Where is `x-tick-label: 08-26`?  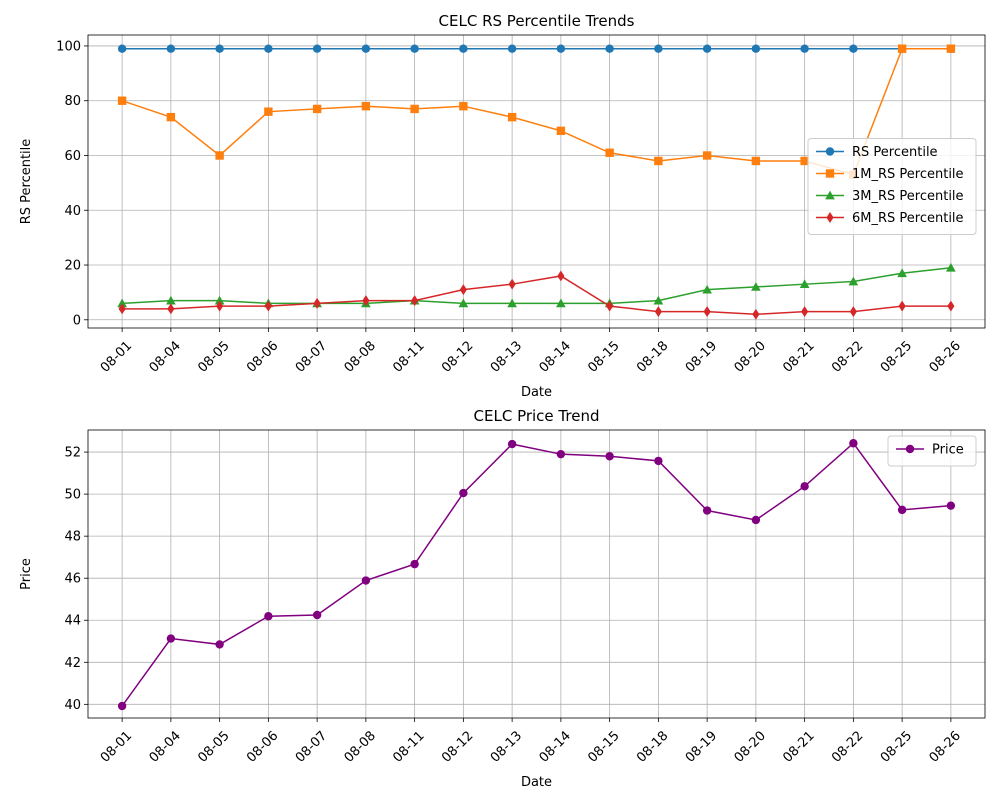
x-tick-label: 08-26 is located at coordinates (945, 746).